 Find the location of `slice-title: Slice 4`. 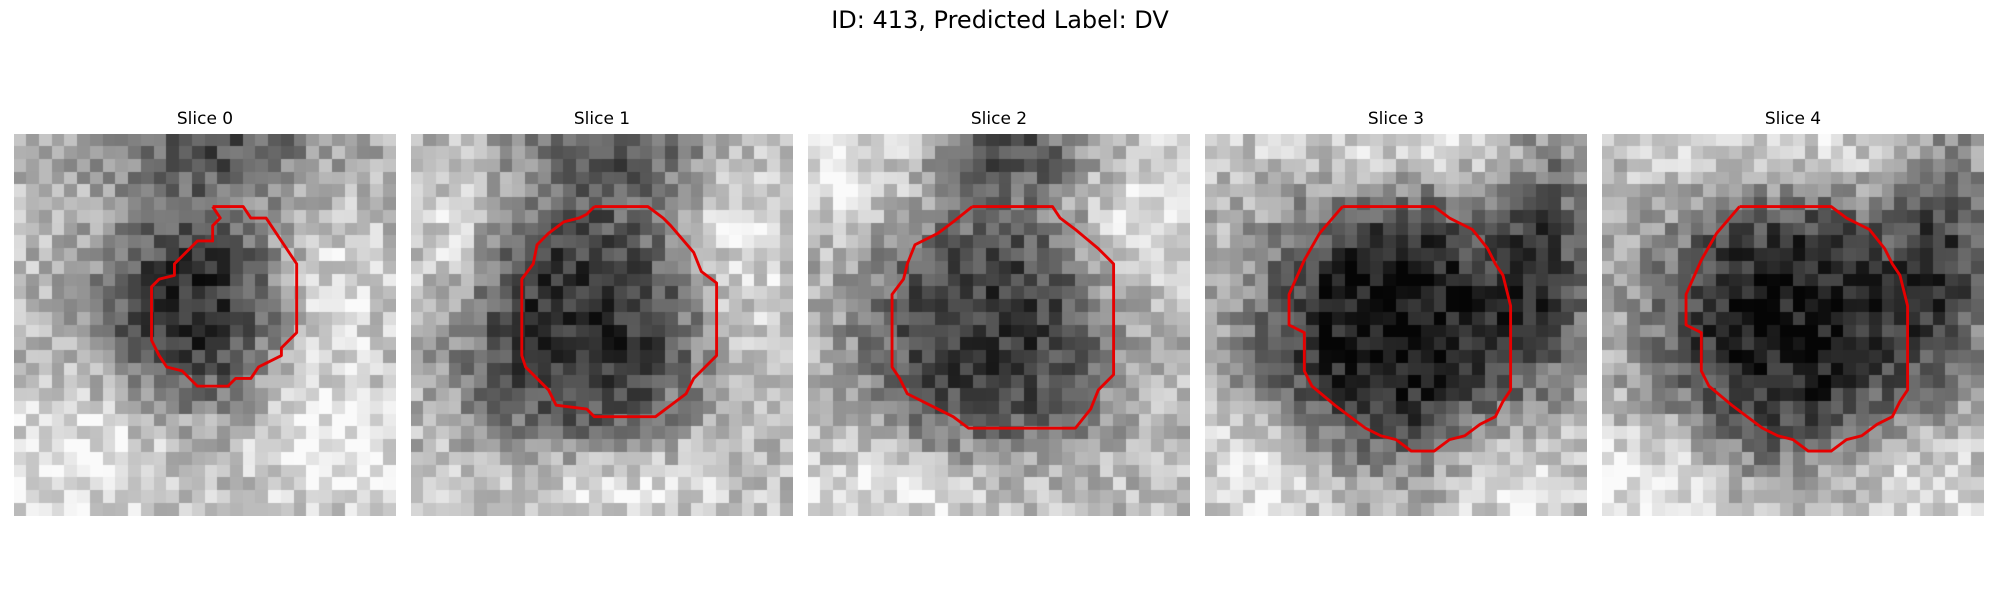

slice-title: Slice 4 is located at coordinates (1793, 119).